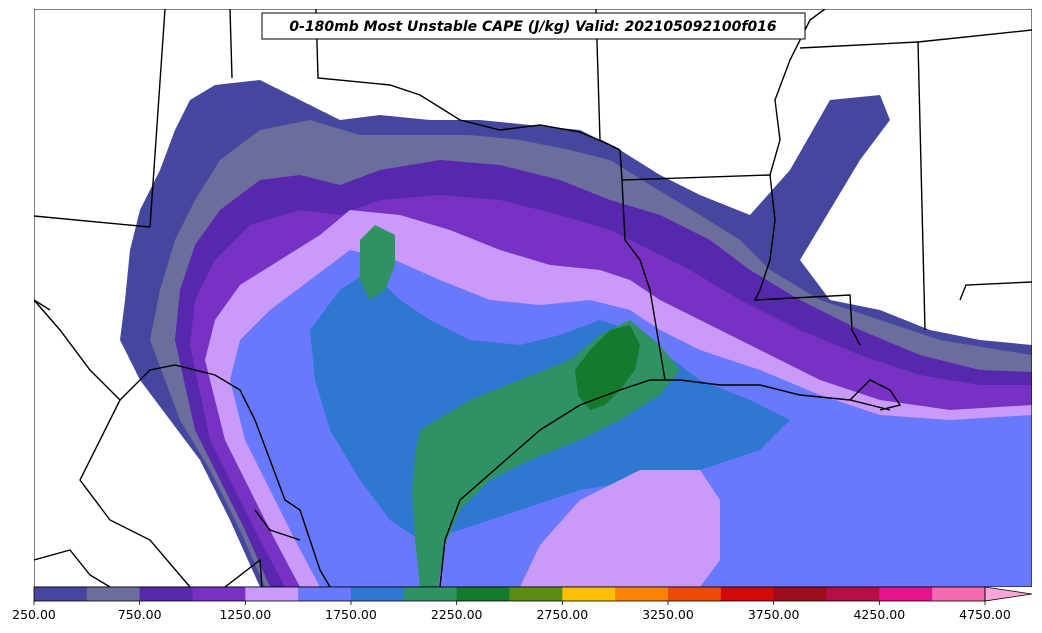 The image size is (1042, 633). Describe the element at coordinates (643, 280) in the screenshot. I see `boundary-texas-louisiana` at that location.